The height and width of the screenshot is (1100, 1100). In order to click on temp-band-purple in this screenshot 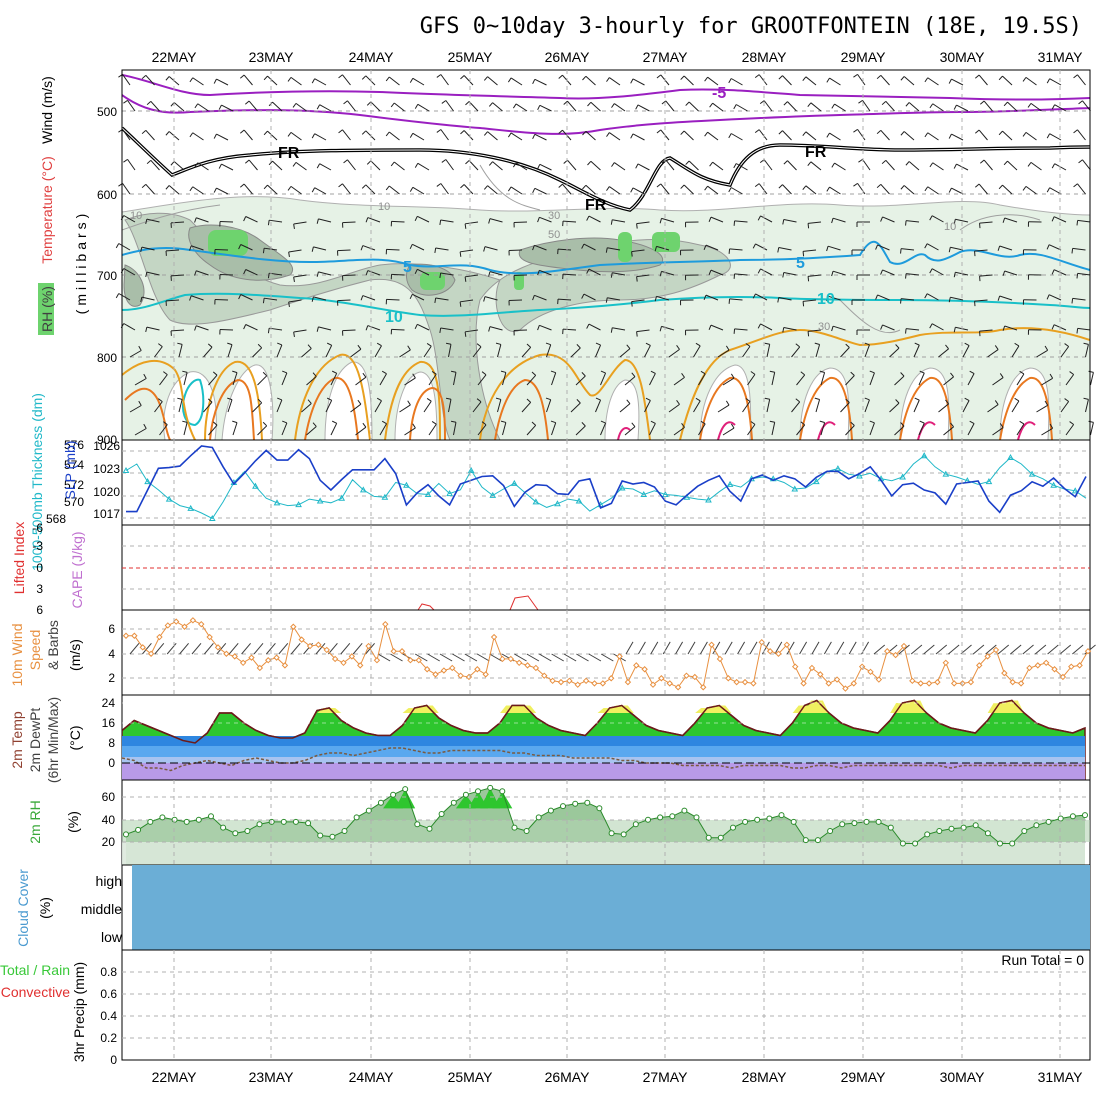, I will do `click(603, 771)`.